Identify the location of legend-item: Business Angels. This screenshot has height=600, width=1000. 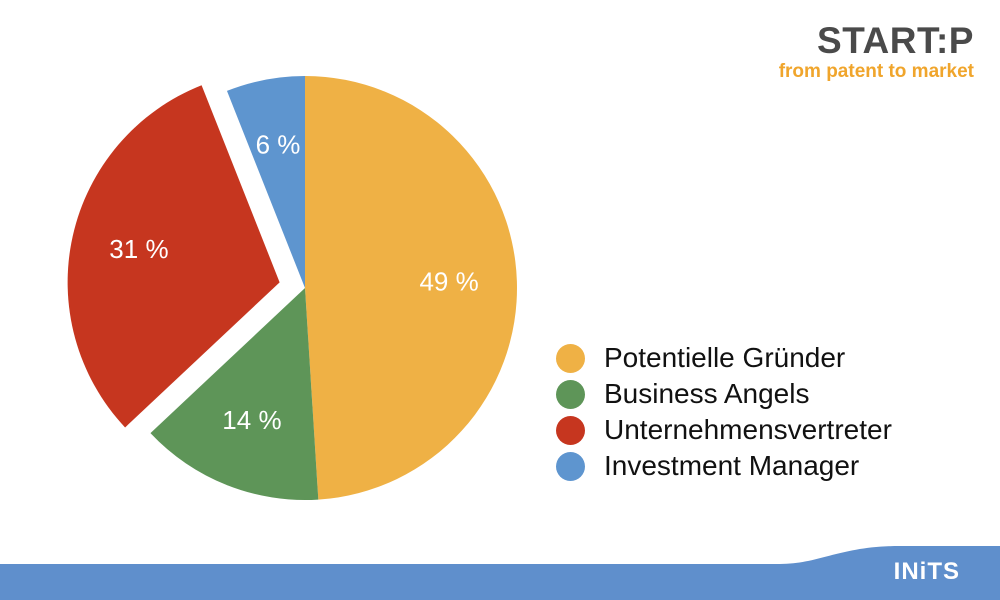
(724, 394).